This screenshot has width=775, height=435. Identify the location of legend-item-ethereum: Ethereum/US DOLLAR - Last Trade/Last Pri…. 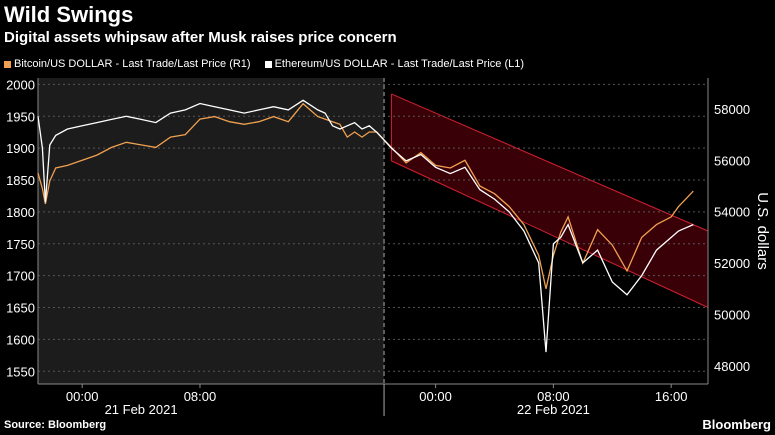
(394, 64).